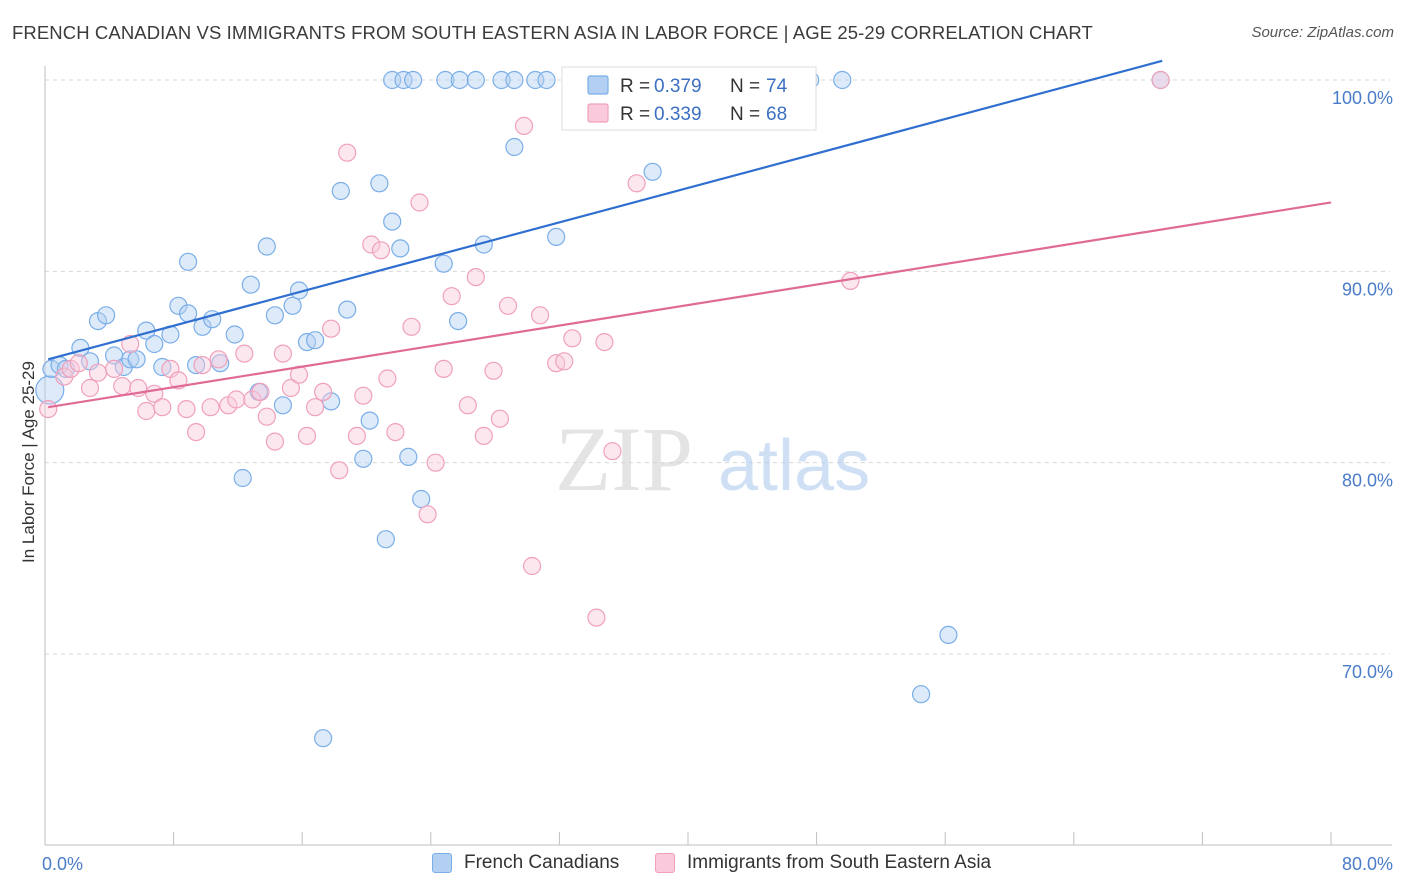 This screenshot has width=1406, height=892. Describe the element at coordinates (28, 462) in the screenshot. I see `y-axis-label: In Labor Force | Age 25-29` at that location.